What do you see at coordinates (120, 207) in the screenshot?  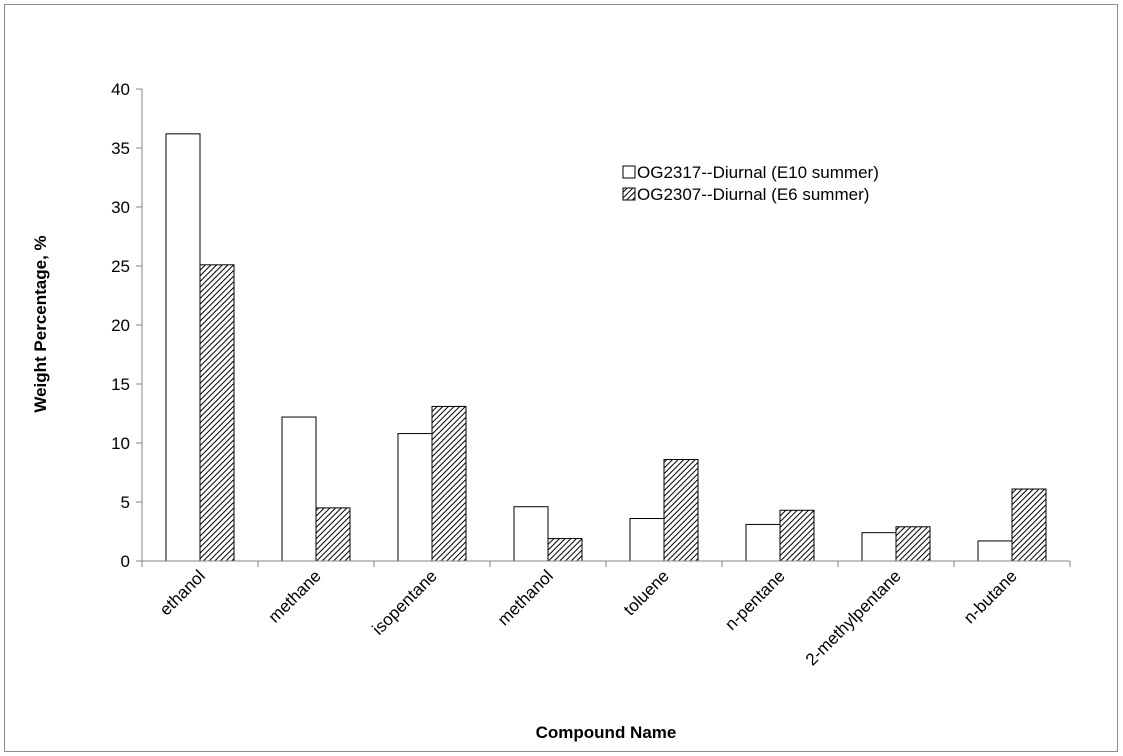 I see `y-tick-label: 30` at bounding box center [120, 207].